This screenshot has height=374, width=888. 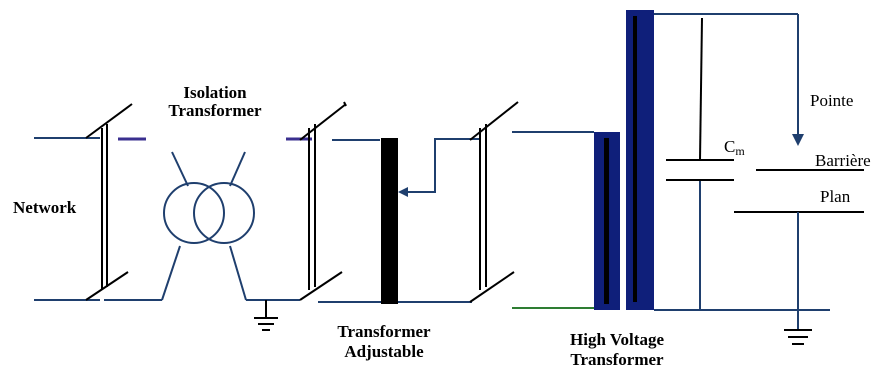 I want to click on network-wires, so click(x=67, y=219).